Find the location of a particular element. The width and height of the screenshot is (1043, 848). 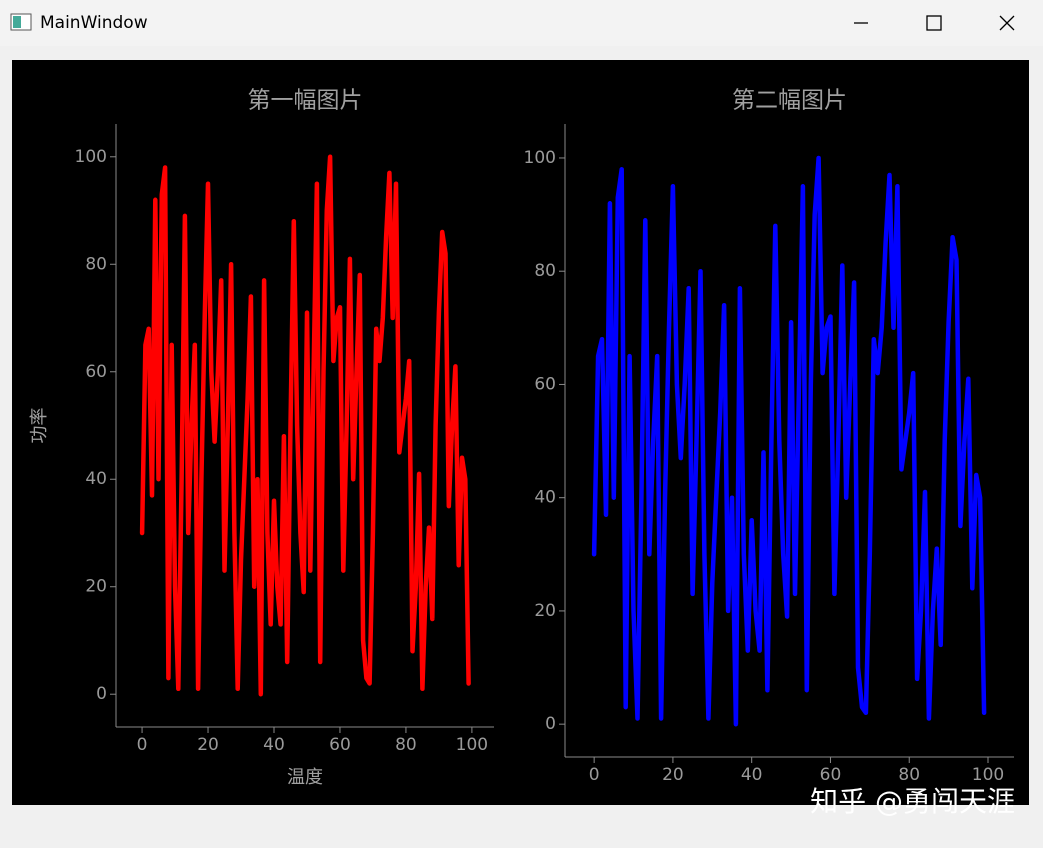

title-bar is located at coordinates (521, 23).